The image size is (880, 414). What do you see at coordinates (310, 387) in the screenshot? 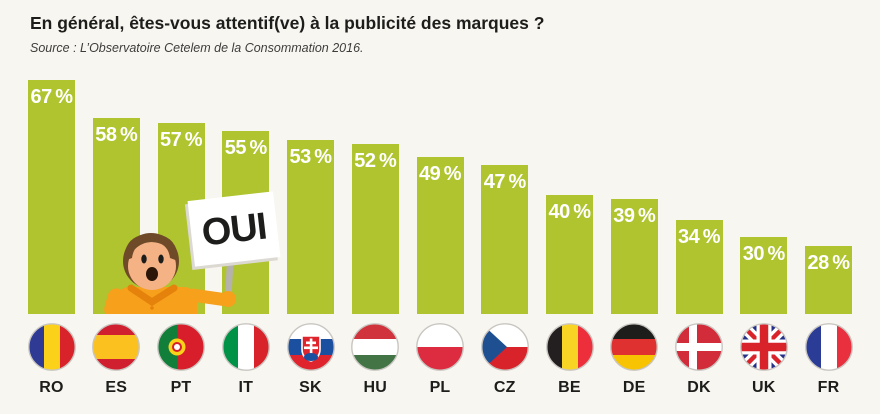
I see `country-label-SK: SK` at bounding box center [310, 387].